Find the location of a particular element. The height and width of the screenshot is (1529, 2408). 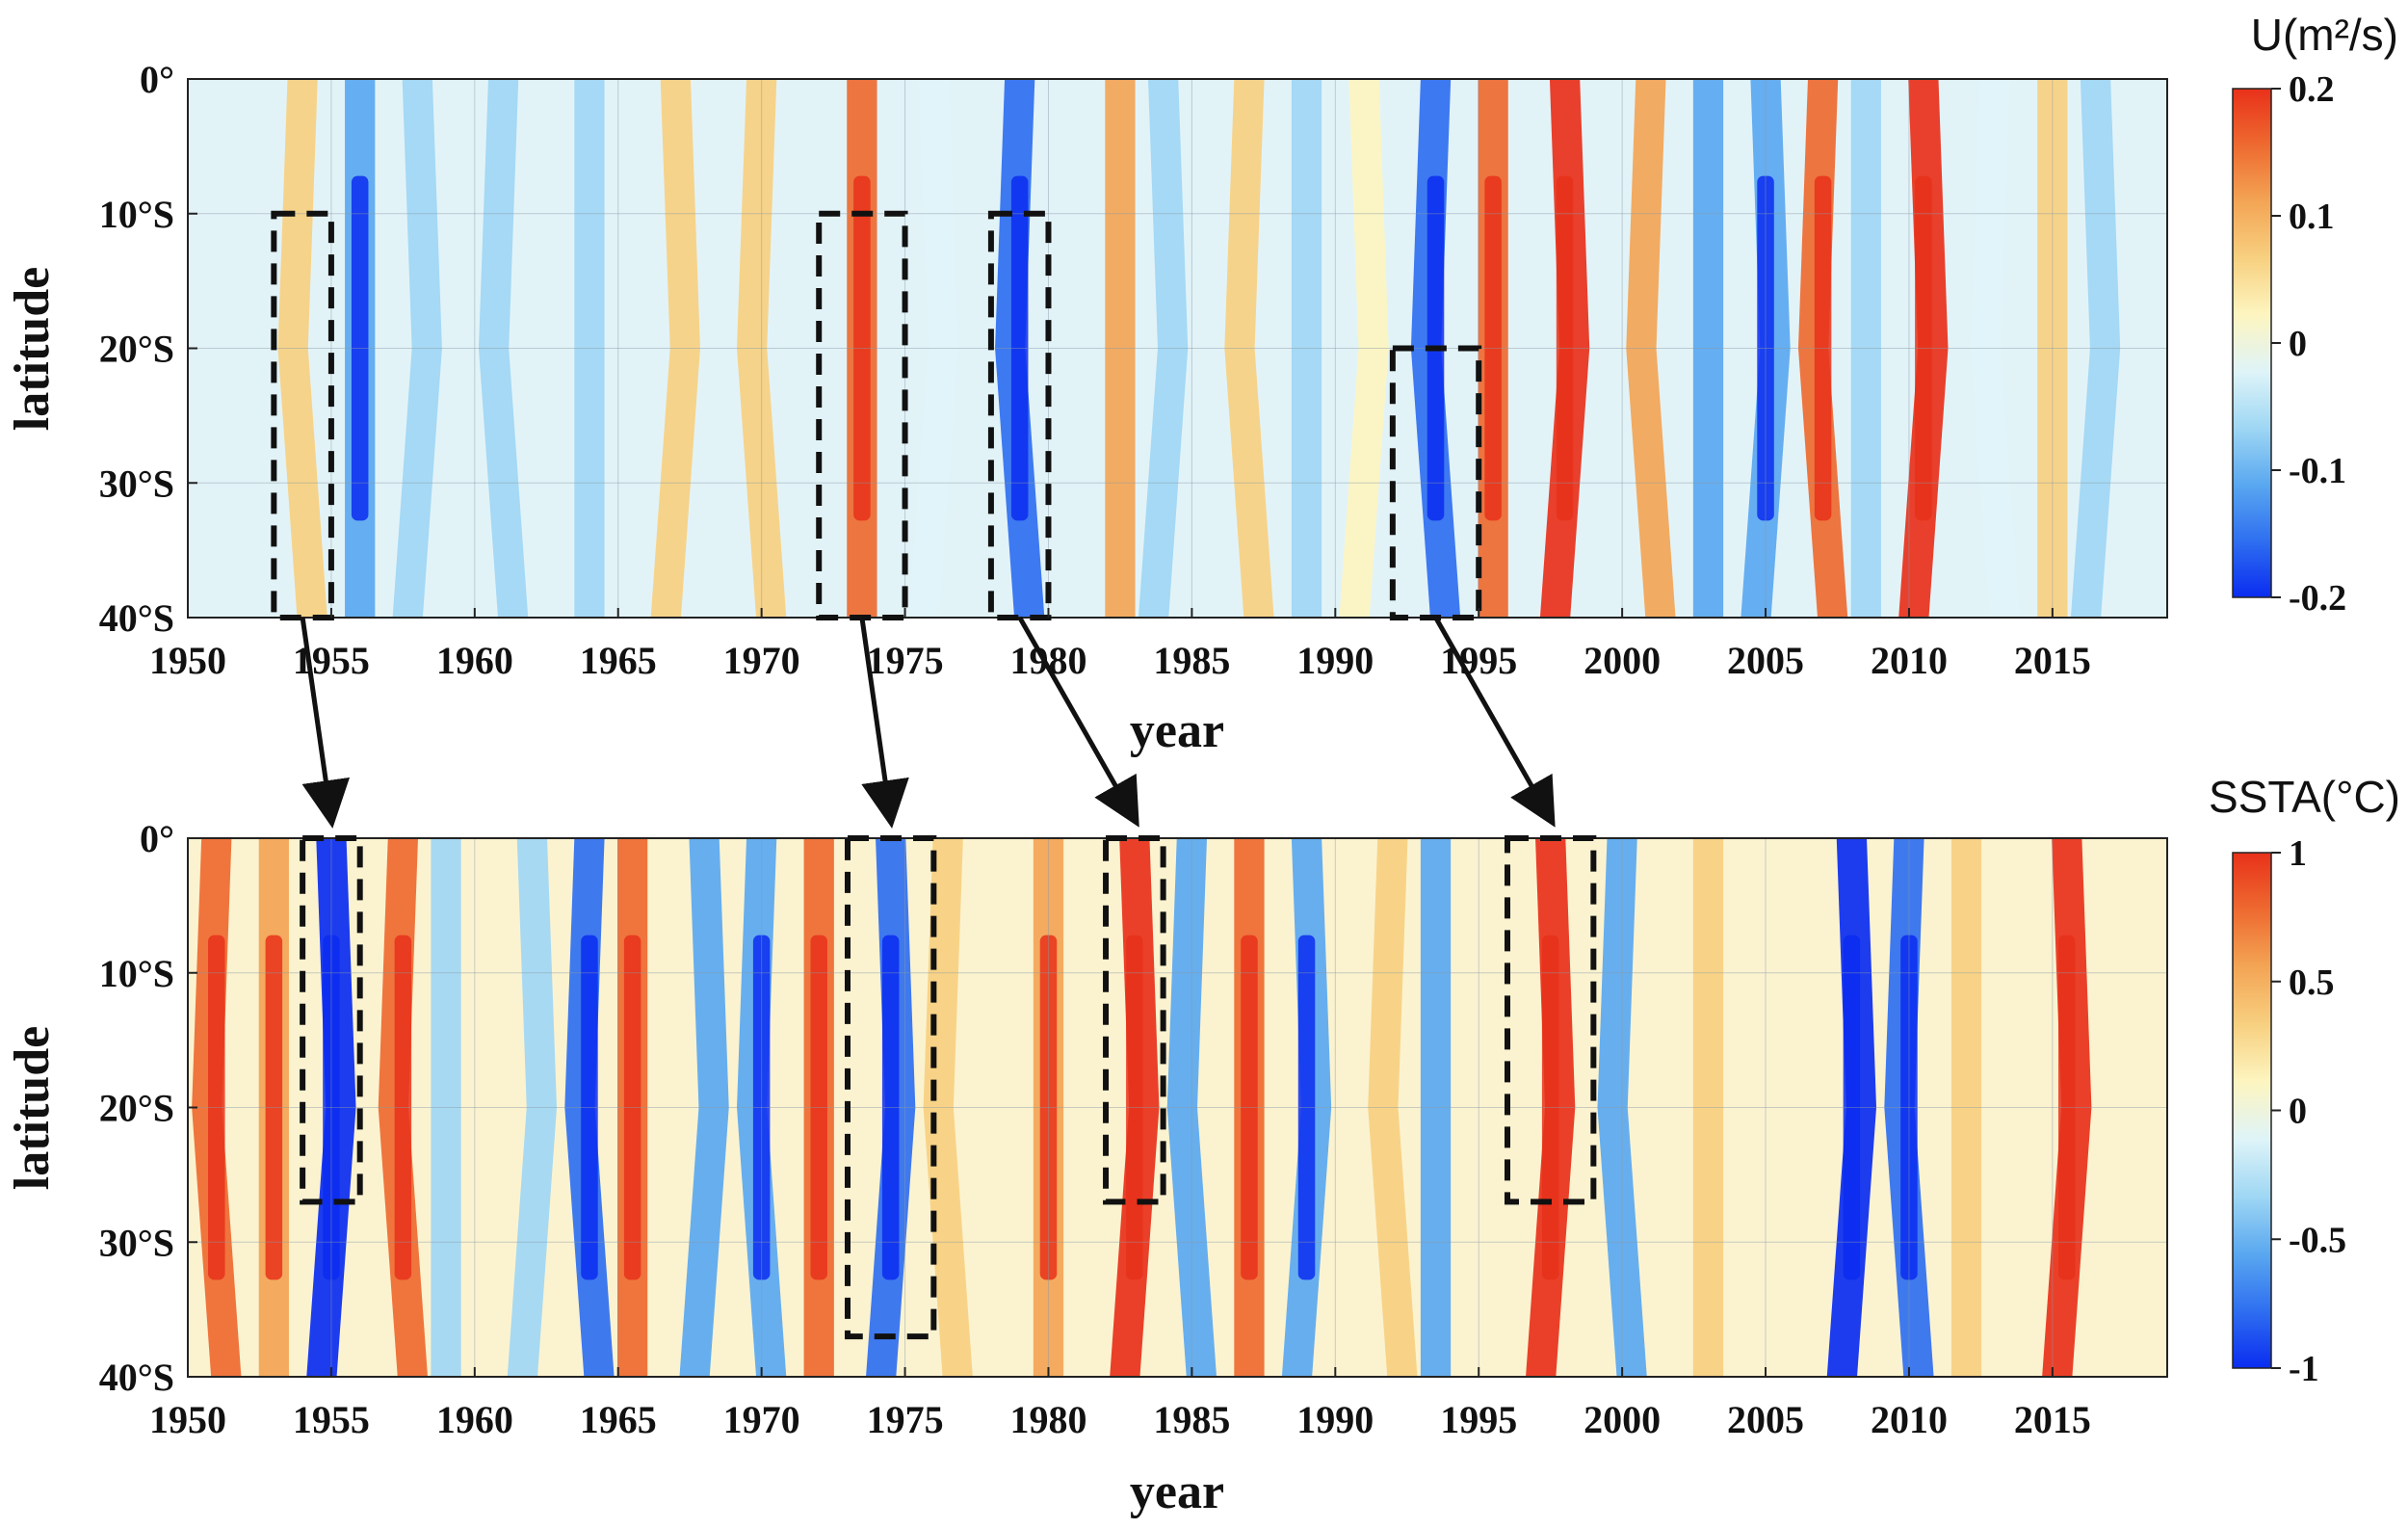

colorbar-tick-label: 0.1 is located at coordinates (2312, 217).